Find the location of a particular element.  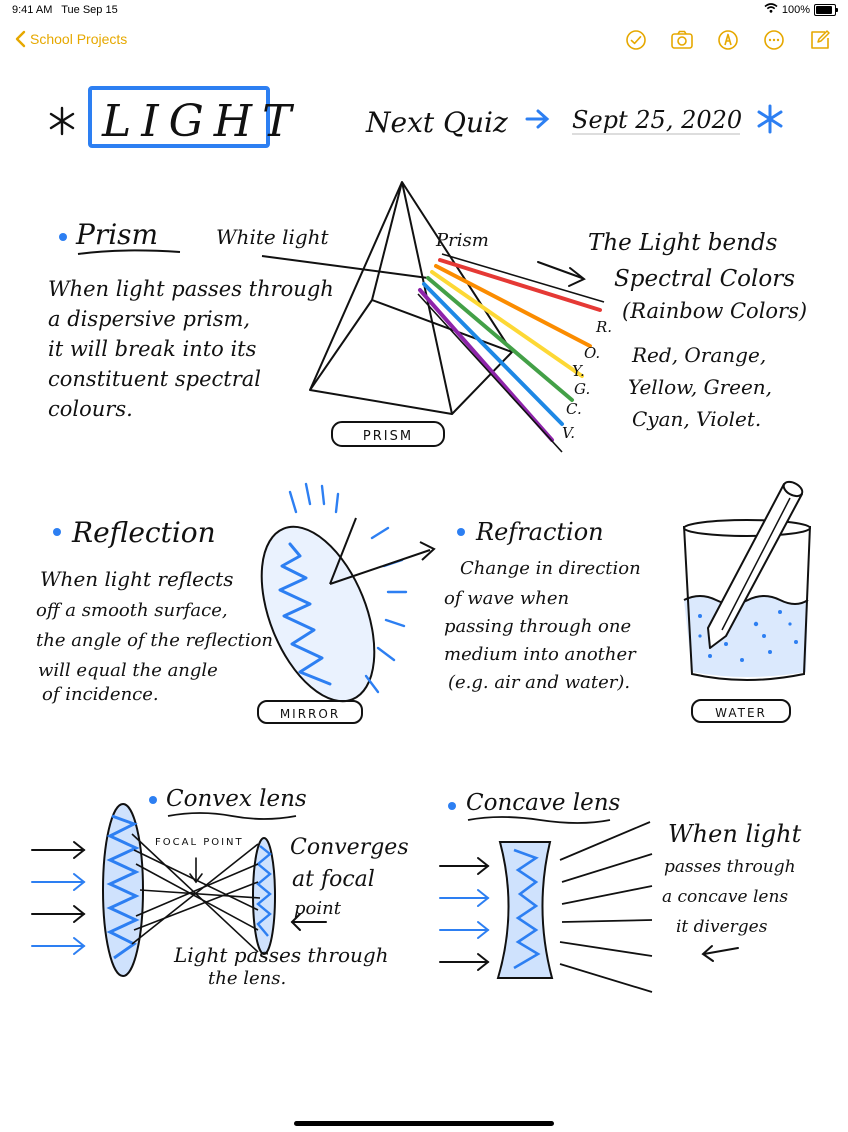

nav-bar: School Projects is located at coordinates (424, 42).